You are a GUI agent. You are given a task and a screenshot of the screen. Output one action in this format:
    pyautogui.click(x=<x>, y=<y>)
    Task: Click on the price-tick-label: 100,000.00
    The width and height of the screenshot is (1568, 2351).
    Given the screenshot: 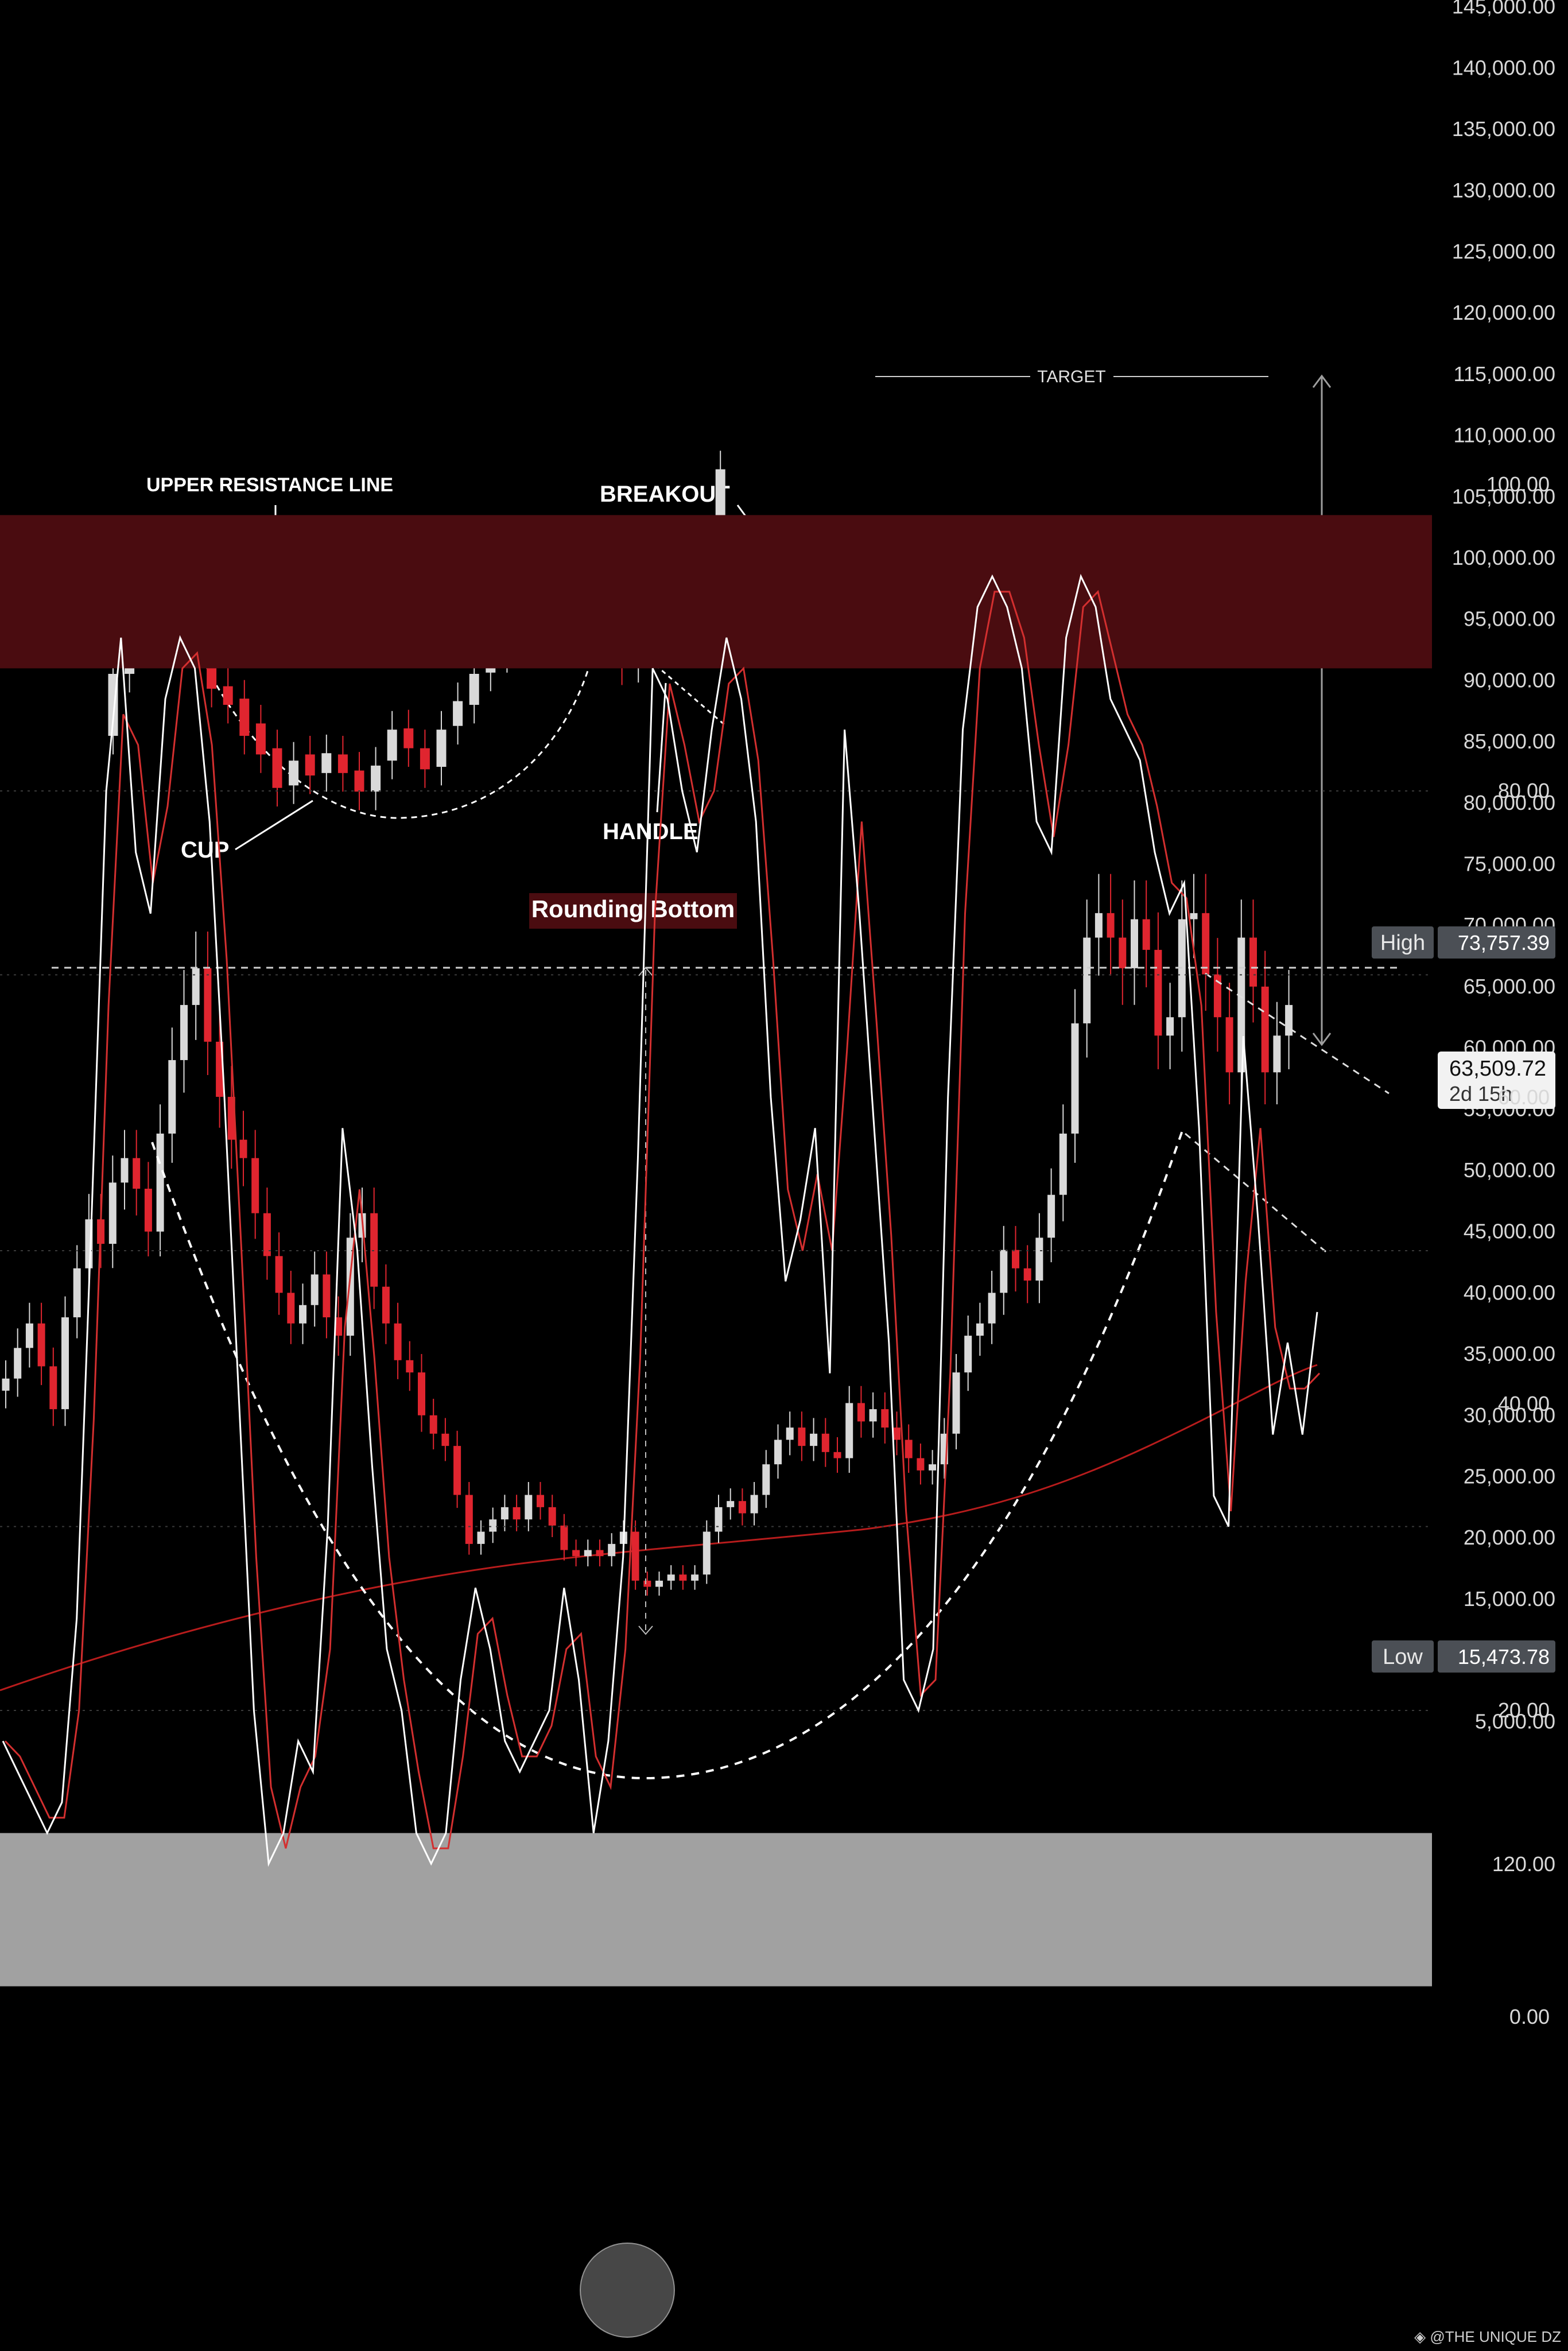 What is the action you would take?
    pyautogui.click(x=1504, y=557)
    